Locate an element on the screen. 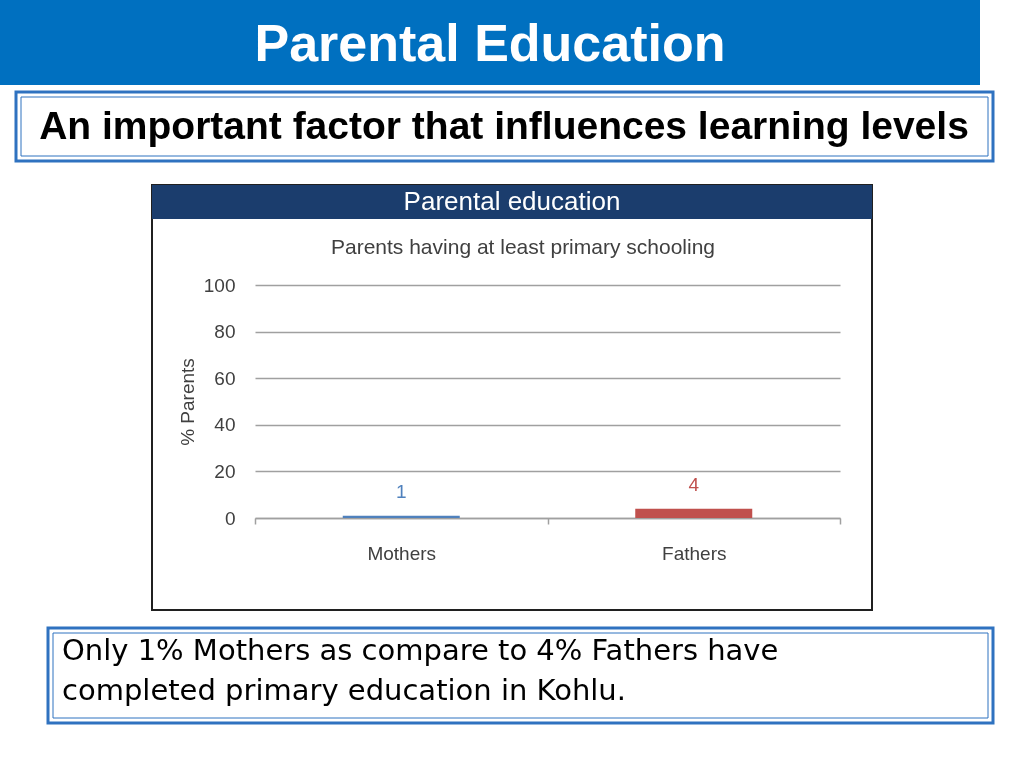 The image size is (1024, 768). data-label: 1 is located at coordinates (401, 491).